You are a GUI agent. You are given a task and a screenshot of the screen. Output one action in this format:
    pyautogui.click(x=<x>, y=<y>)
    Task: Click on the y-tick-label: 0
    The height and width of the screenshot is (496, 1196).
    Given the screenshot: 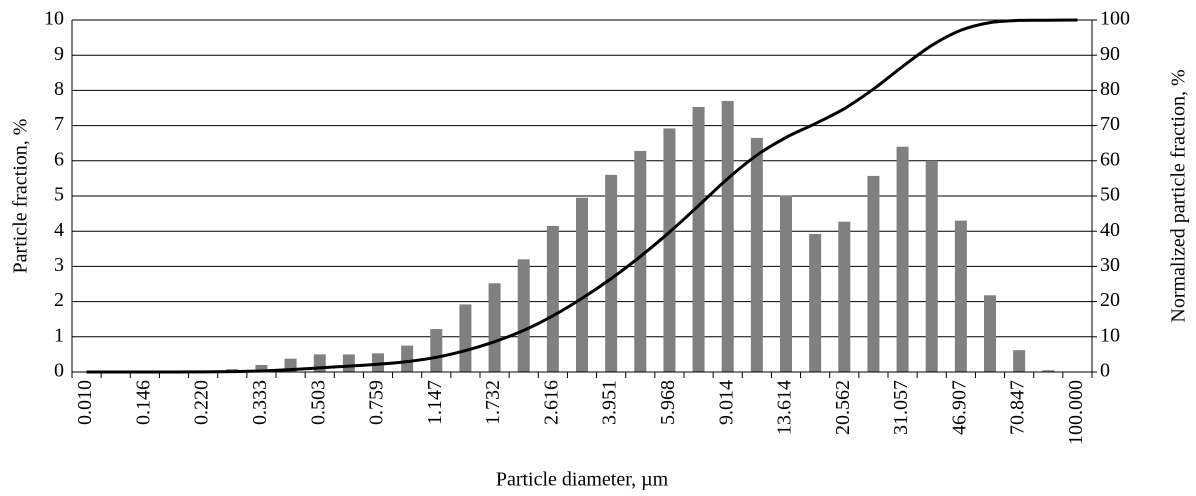 What is the action you would take?
    pyautogui.click(x=59, y=371)
    